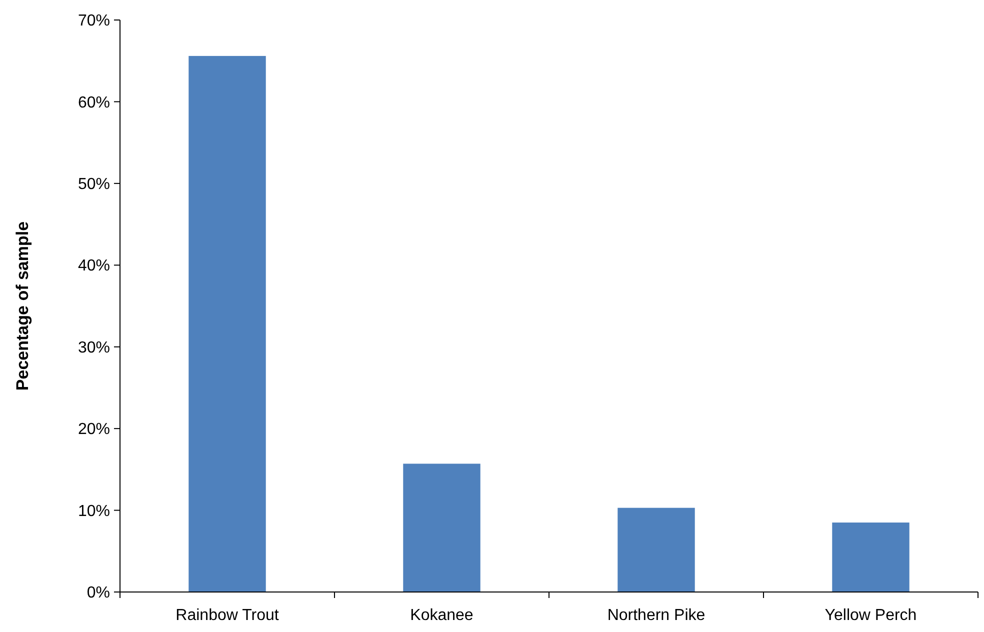 Image resolution: width=984 pixels, height=632 pixels. Describe the element at coordinates (94, 103) in the screenshot. I see `y-tick-label: 60%` at that location.